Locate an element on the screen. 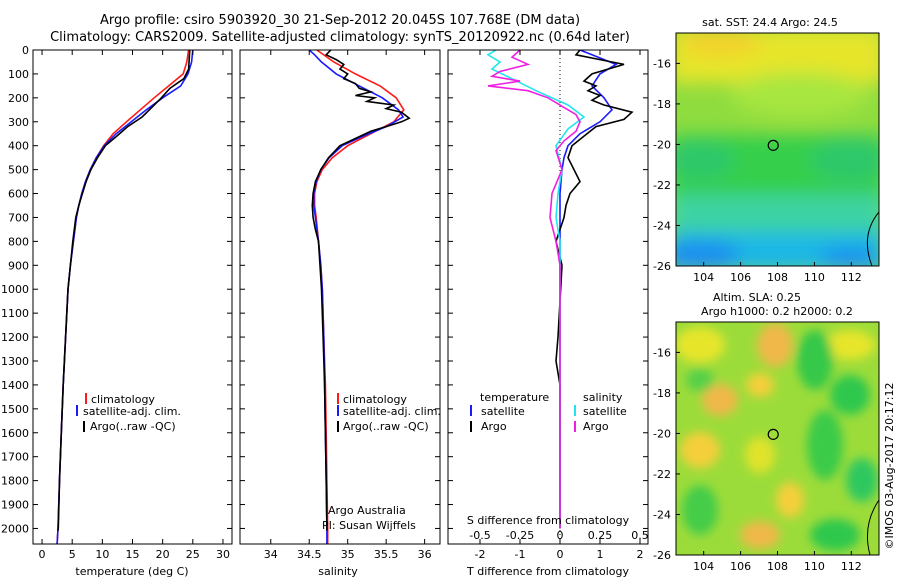 The height and width of the screenshot is (584, 900). difference-legend-t-satellite: satellite is located at coordinates (503, 411).